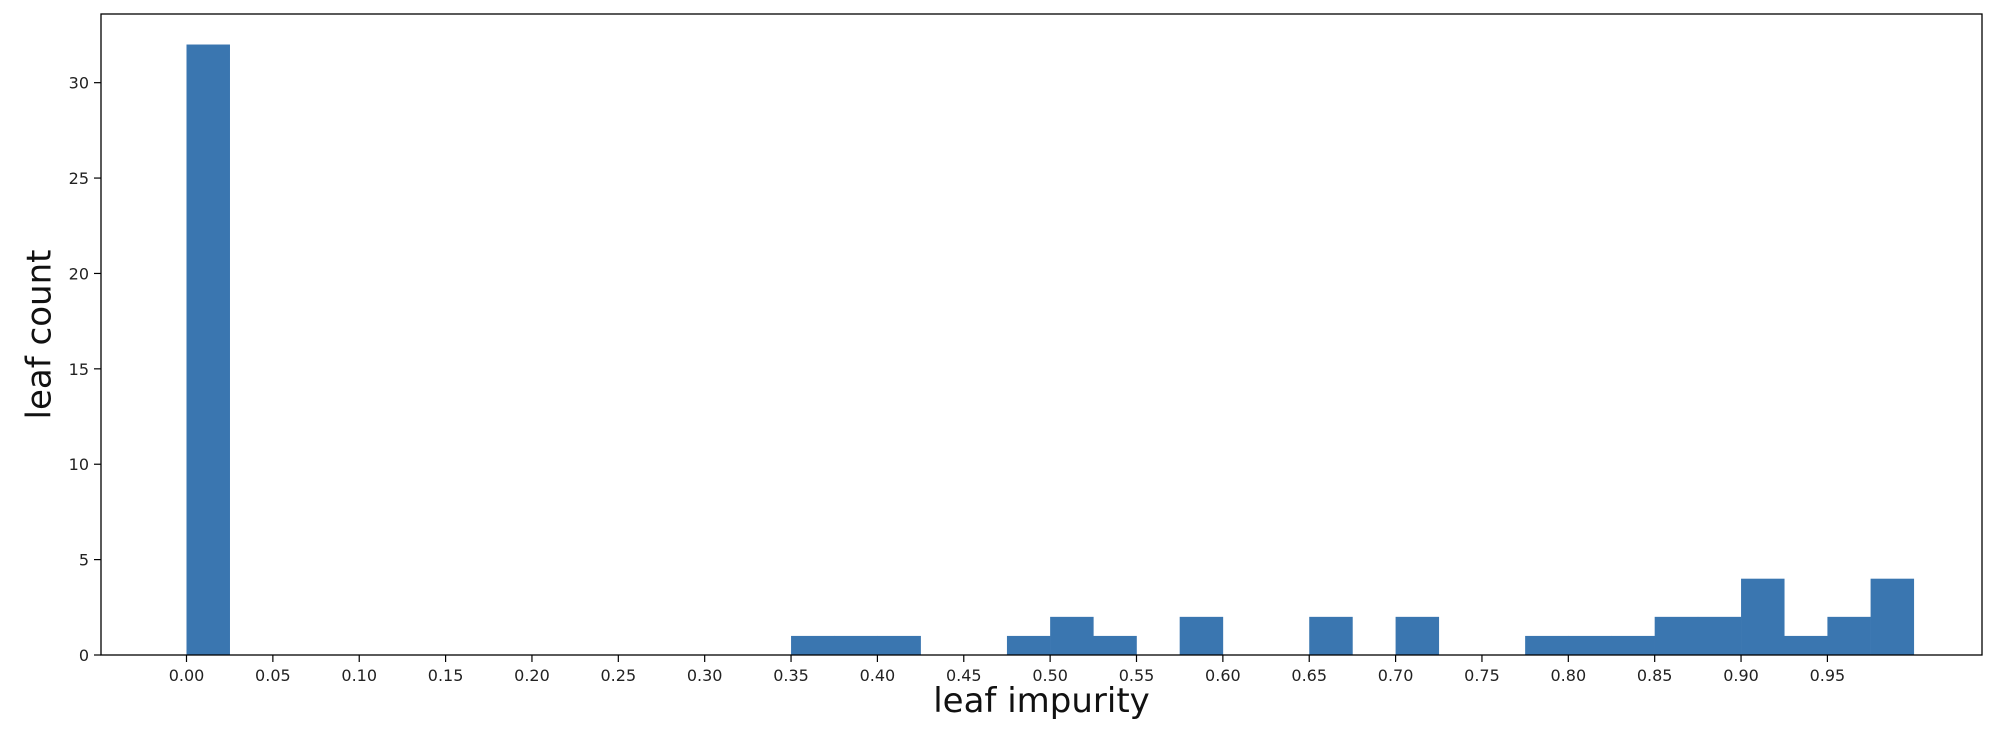 The height and width of the screenshot is (730, 2006). What do you see at coordinates (532, 675) in the screenshot?
I see `x-tick-label: 0.20` at bounding box center [532, 675].